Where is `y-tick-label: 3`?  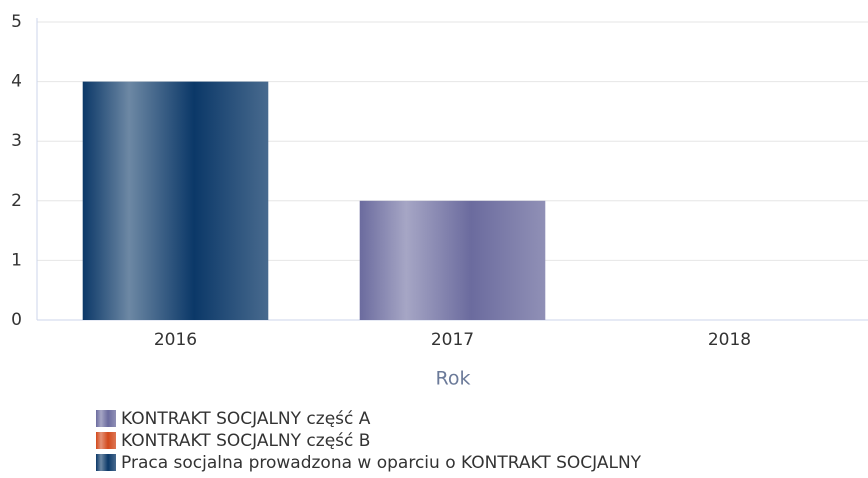
y-tick-label: 3 is located at coordinates (16, 141).